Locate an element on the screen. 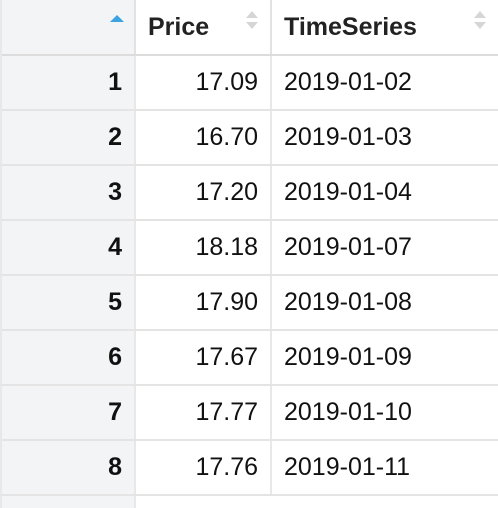 The width and height of the screenshot is (498, 508). price-cell: 17.67 is located at coordinates (204, 357).